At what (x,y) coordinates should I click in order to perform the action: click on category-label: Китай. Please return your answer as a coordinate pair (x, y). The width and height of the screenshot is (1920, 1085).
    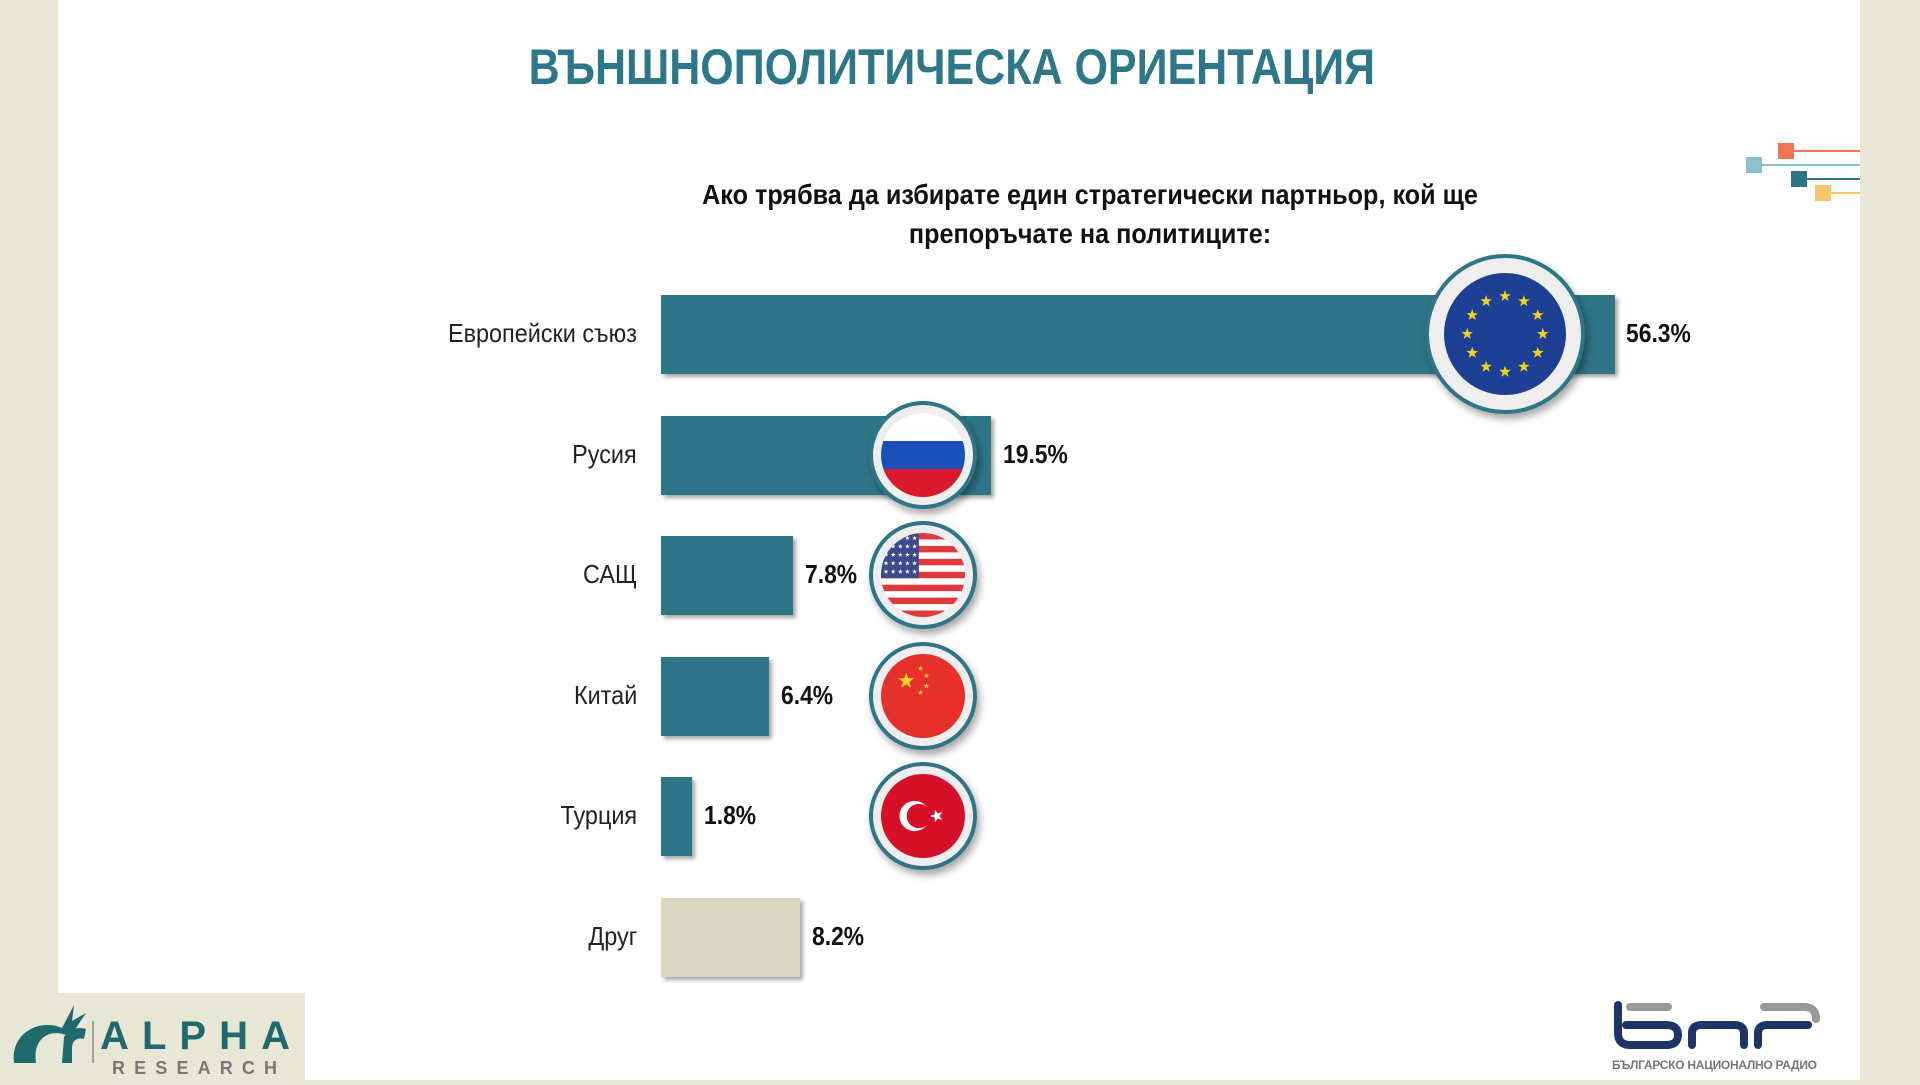
    Looking at the image, I should click on (605, 694).